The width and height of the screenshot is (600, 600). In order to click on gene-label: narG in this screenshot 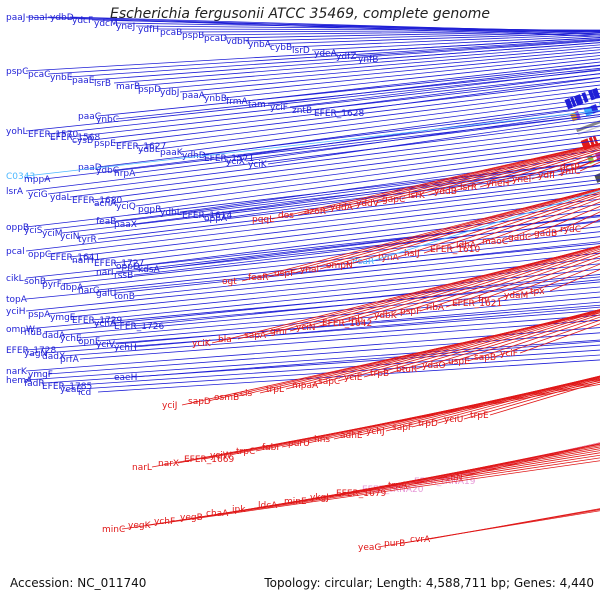, I will do `click(89, 291)`.